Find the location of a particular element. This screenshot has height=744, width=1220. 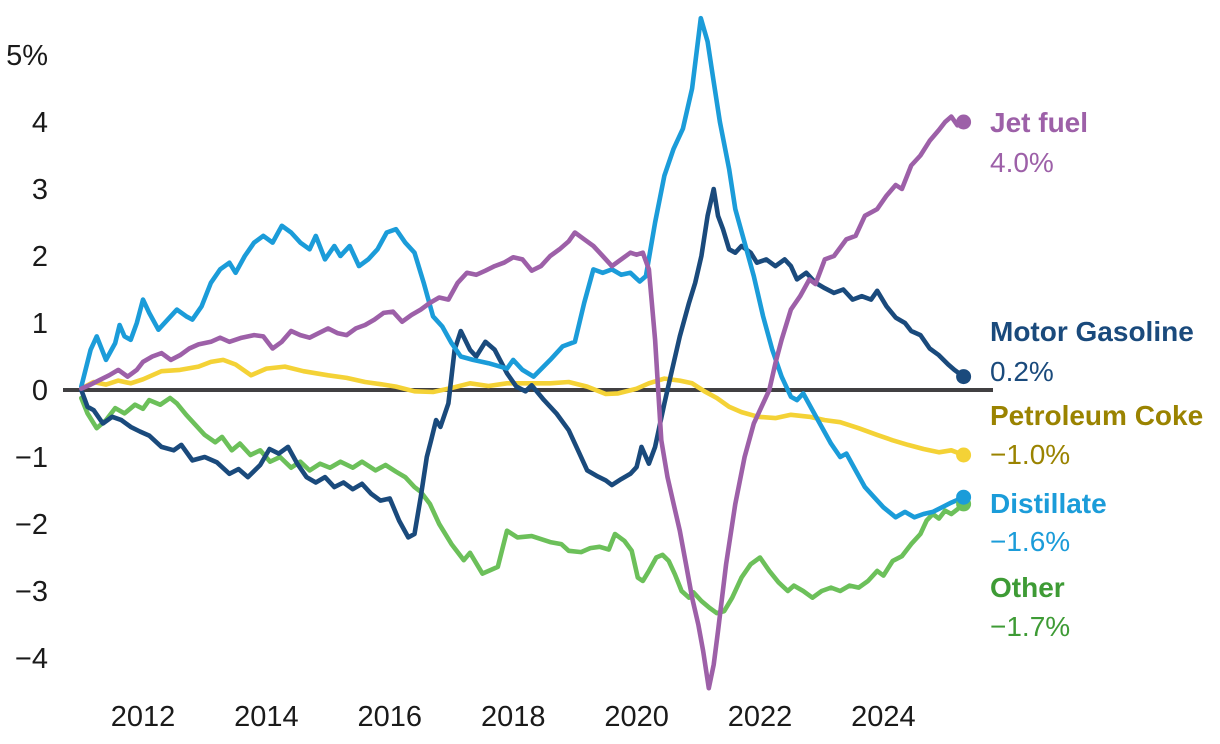

y-axis-tick-4: 4 is located at coordinates (40, 123).